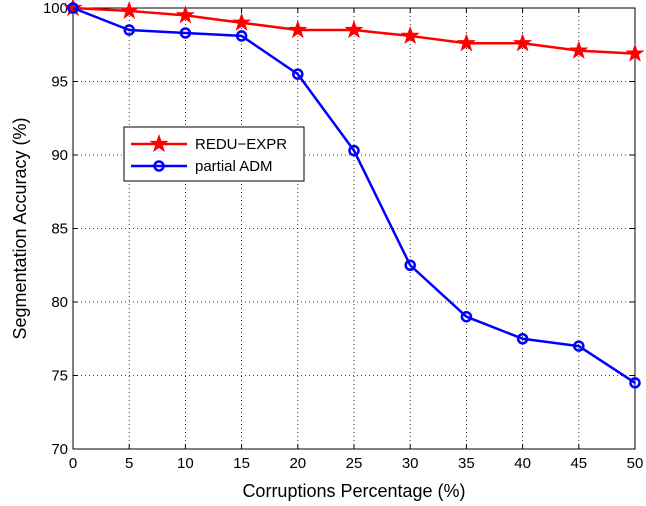  I want to click on legend-label: REDU−EXPR, so click(241, 144).